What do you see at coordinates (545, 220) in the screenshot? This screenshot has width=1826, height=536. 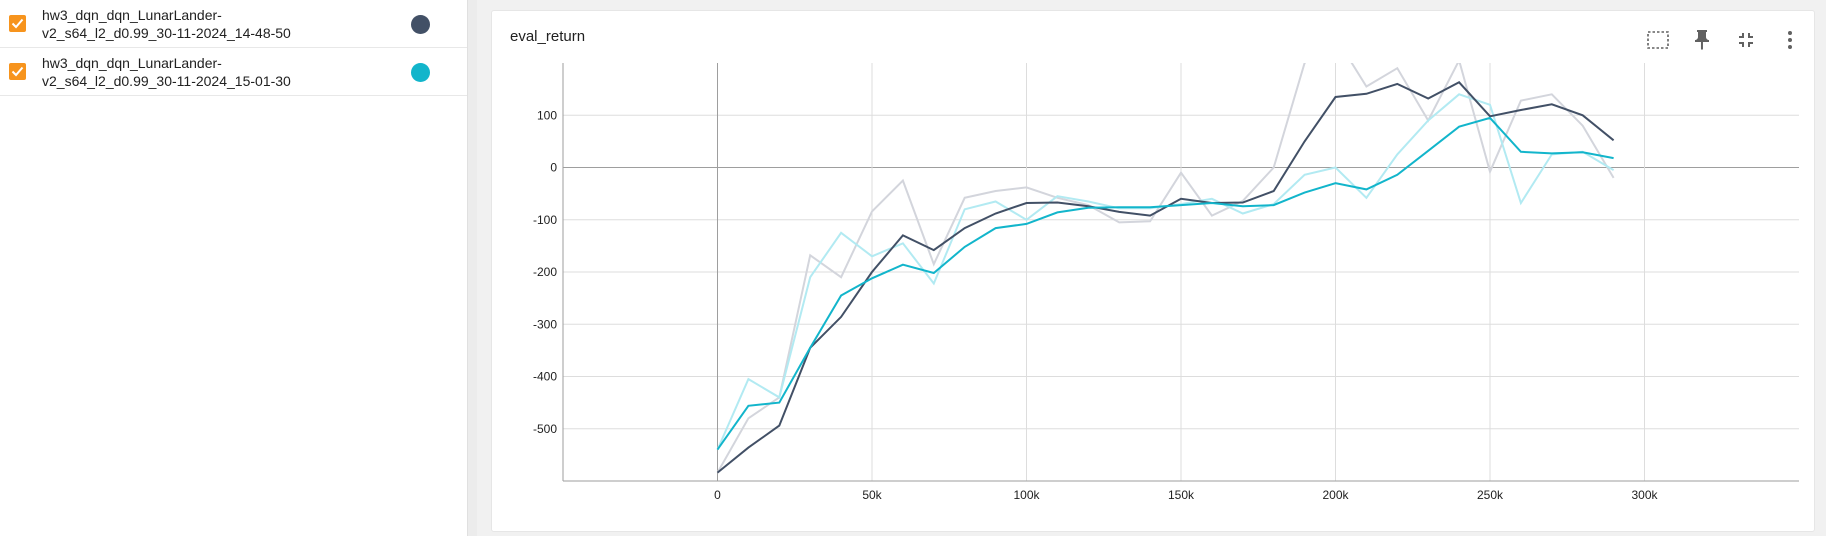 I see `y-tick-label: -100` at bounding box center [545, 220].